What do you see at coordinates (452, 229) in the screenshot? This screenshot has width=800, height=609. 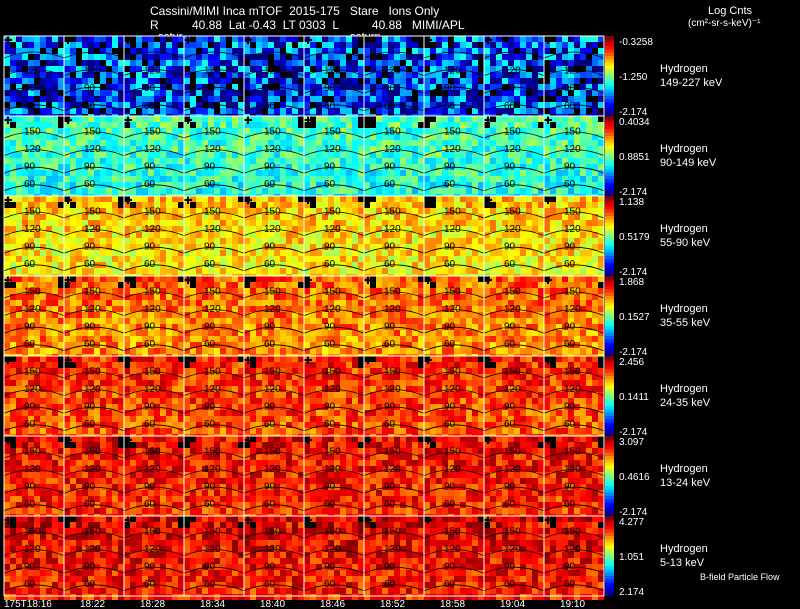 I see `contour-label: 120` at bounding box center [452, 229].